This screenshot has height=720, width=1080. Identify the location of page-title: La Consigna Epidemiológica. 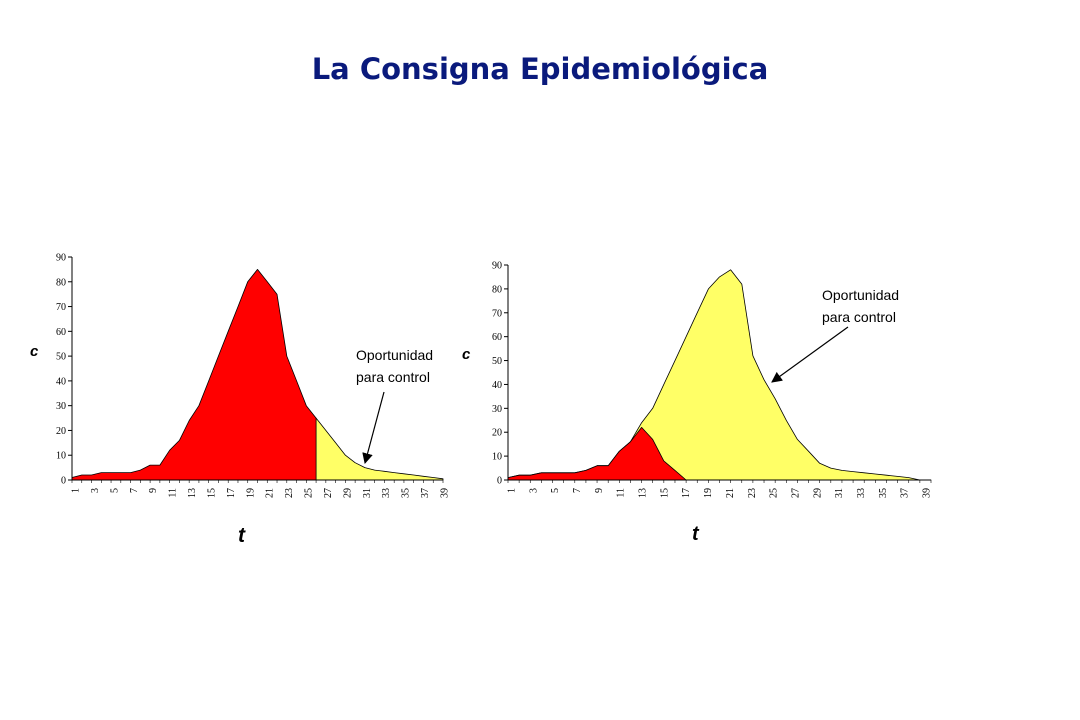
(540, 69).